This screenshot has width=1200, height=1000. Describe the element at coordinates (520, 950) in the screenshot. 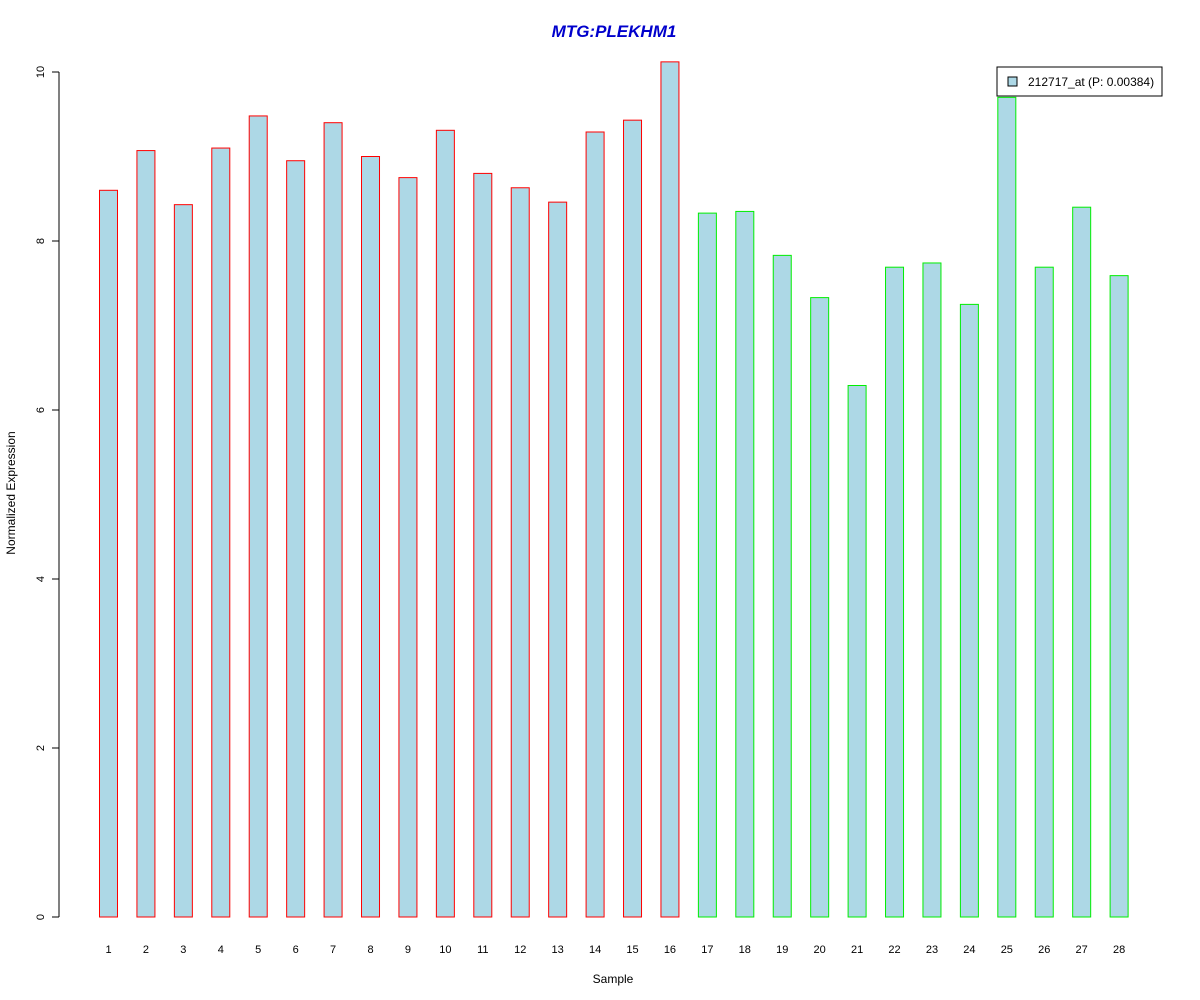

I see `x-tick-label: 12` at that location.